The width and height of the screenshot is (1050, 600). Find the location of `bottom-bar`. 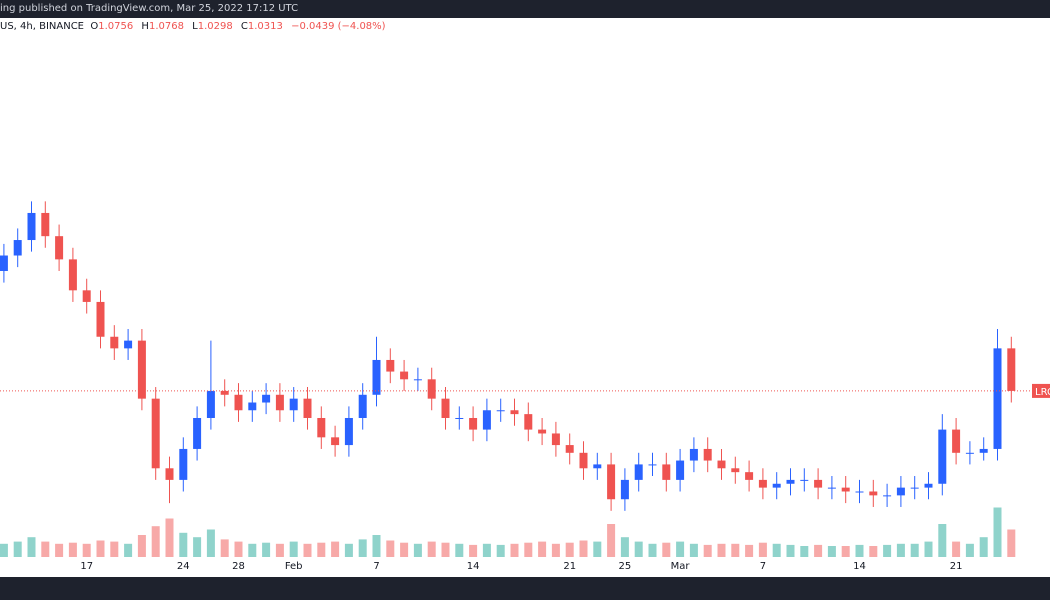

bottom-bar is located at coordinates (525, 588).